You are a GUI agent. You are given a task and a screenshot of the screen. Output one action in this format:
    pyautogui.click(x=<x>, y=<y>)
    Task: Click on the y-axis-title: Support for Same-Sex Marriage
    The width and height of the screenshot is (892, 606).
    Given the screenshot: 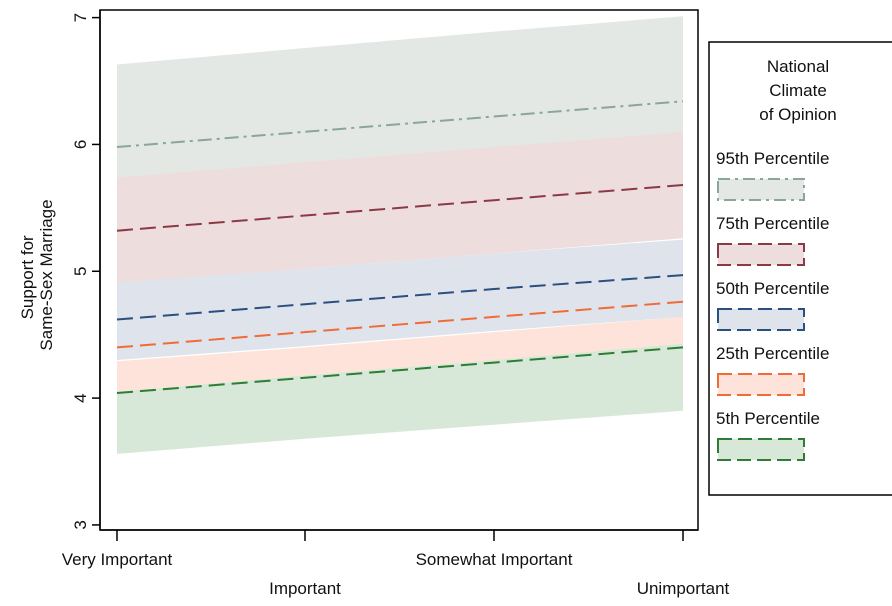 What is the action you would take?
    pyautogui.click(x=37, y=274)
    